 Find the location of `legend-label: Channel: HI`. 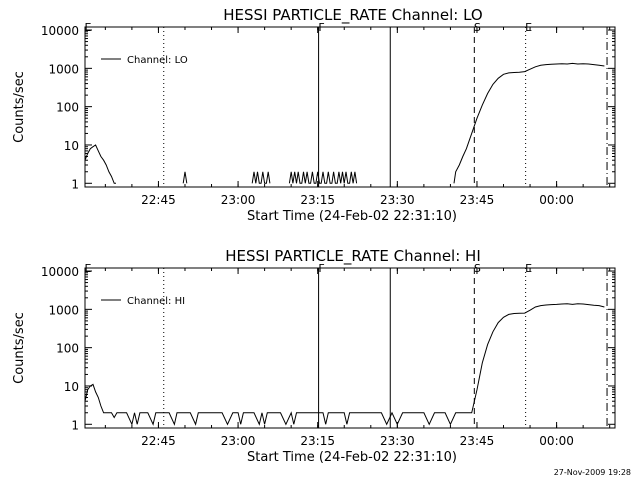

legend-label: Channel: HI is located at coordinates (156, 301).